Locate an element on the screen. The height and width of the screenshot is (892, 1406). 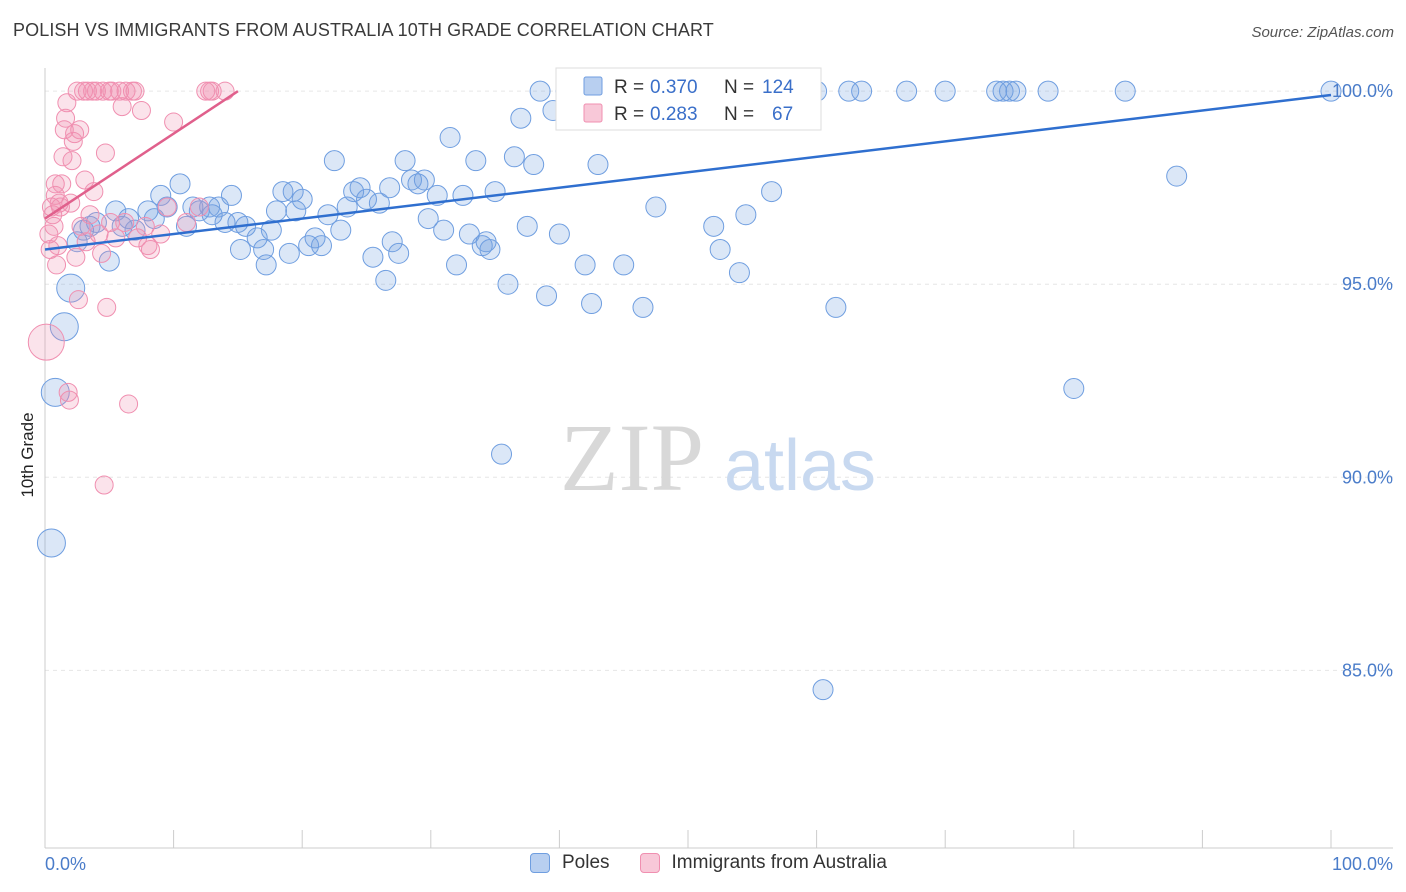
legend-item-immigrants: Immigrants from Australia is located at coordinates (763, 863).